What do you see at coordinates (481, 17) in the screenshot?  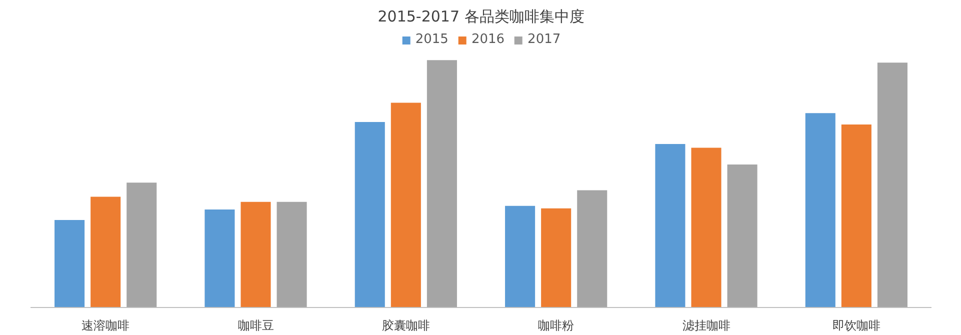 I see `chart-title: 2015-2017 各品类咖啡集中度` at bounding box center [481, 17].